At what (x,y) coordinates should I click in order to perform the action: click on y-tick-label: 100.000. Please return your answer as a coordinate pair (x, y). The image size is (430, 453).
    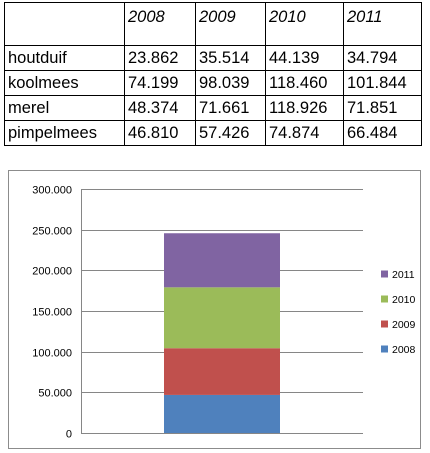
    Looking at the image, I should click on (52, 354).